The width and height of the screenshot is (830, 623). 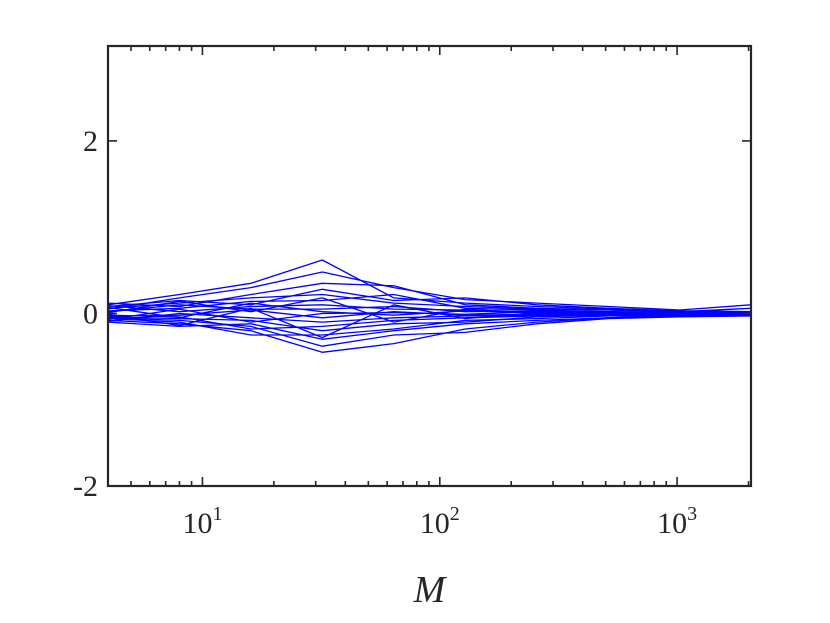 I want to click on x-tick-exponent: 2, so click(x=455, y=514).